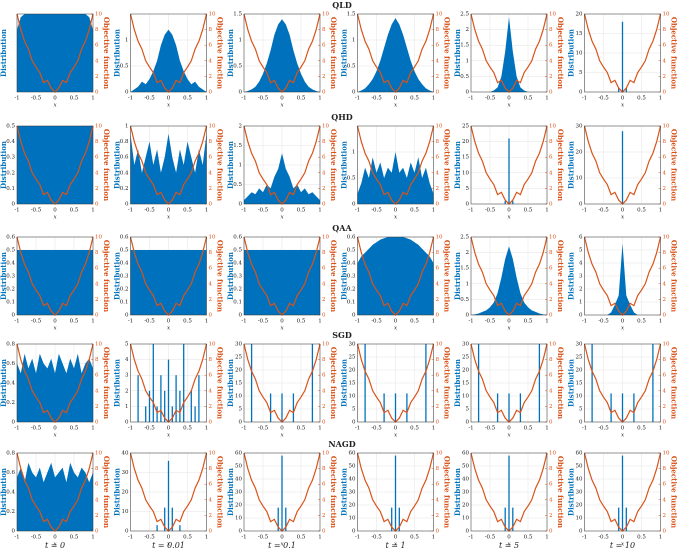 The height and width of the screenshot is (555, 685). I want to click on y-tick-label: 0.4, so click(237, 264).